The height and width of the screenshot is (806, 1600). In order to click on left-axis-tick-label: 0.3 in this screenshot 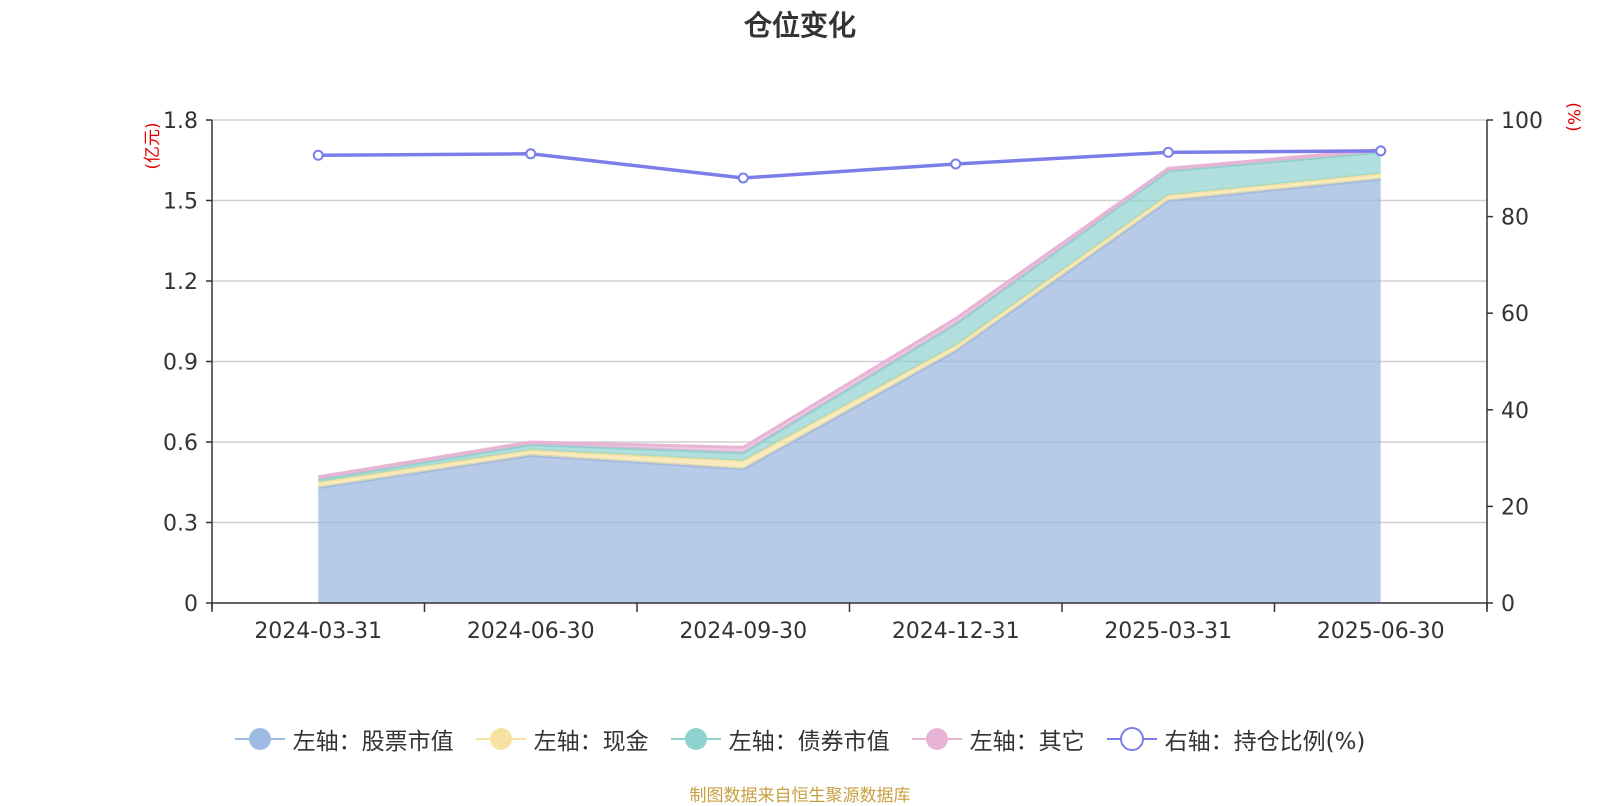, I will do `click(180, 524)`.